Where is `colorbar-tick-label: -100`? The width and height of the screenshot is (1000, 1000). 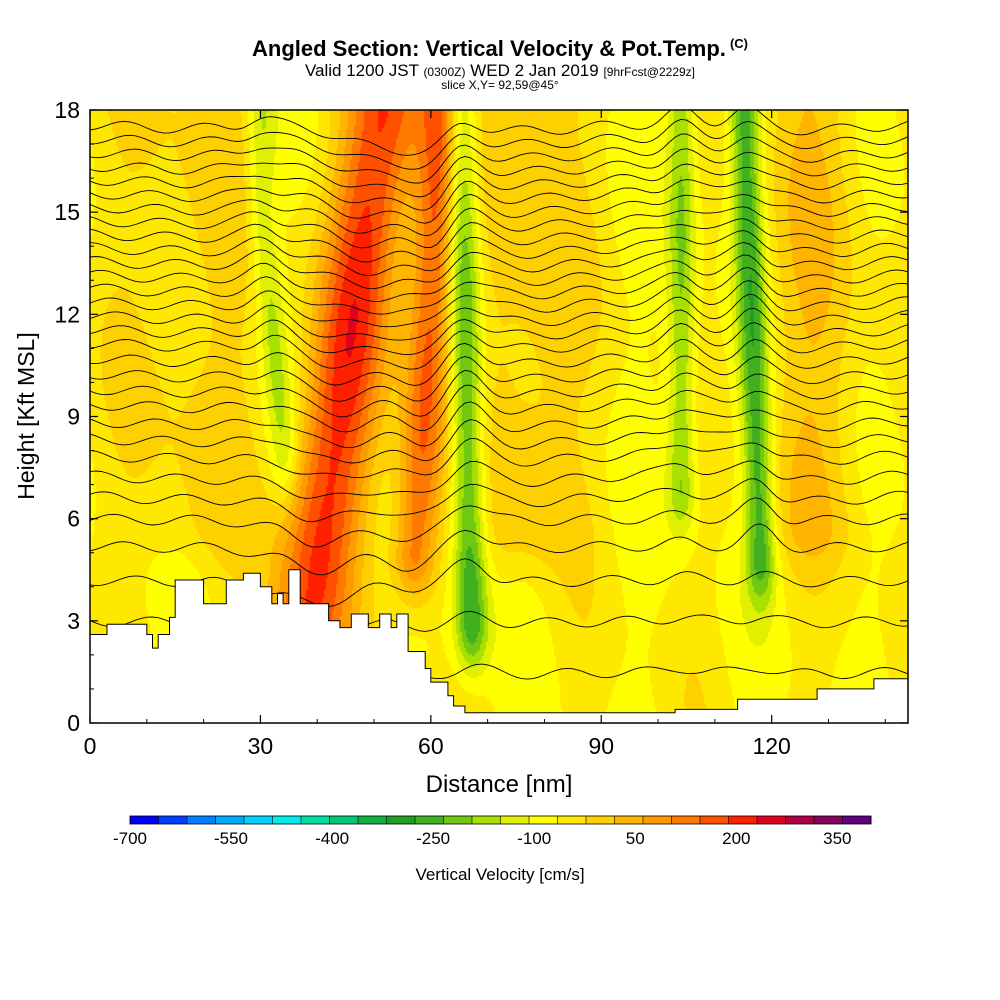 colorbar-tick-label: -100 is located at coordinates (534, 838).